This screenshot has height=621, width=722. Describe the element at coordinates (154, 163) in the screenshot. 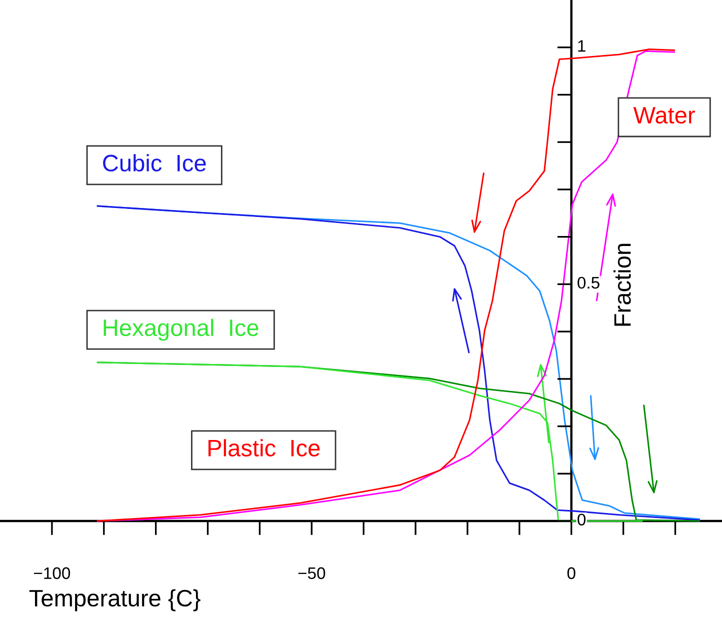

I see `annotation: Cubic Ice` at that location.